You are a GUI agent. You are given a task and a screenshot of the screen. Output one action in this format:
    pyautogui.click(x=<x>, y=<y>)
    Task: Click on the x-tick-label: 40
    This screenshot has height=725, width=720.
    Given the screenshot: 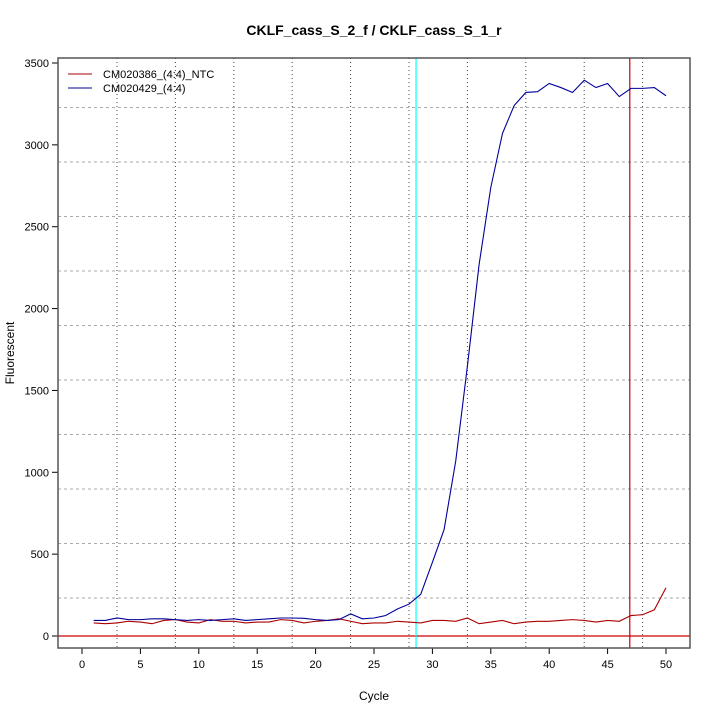 What is the action you would take?
    pyautogui.click(x=549, y=665)
    